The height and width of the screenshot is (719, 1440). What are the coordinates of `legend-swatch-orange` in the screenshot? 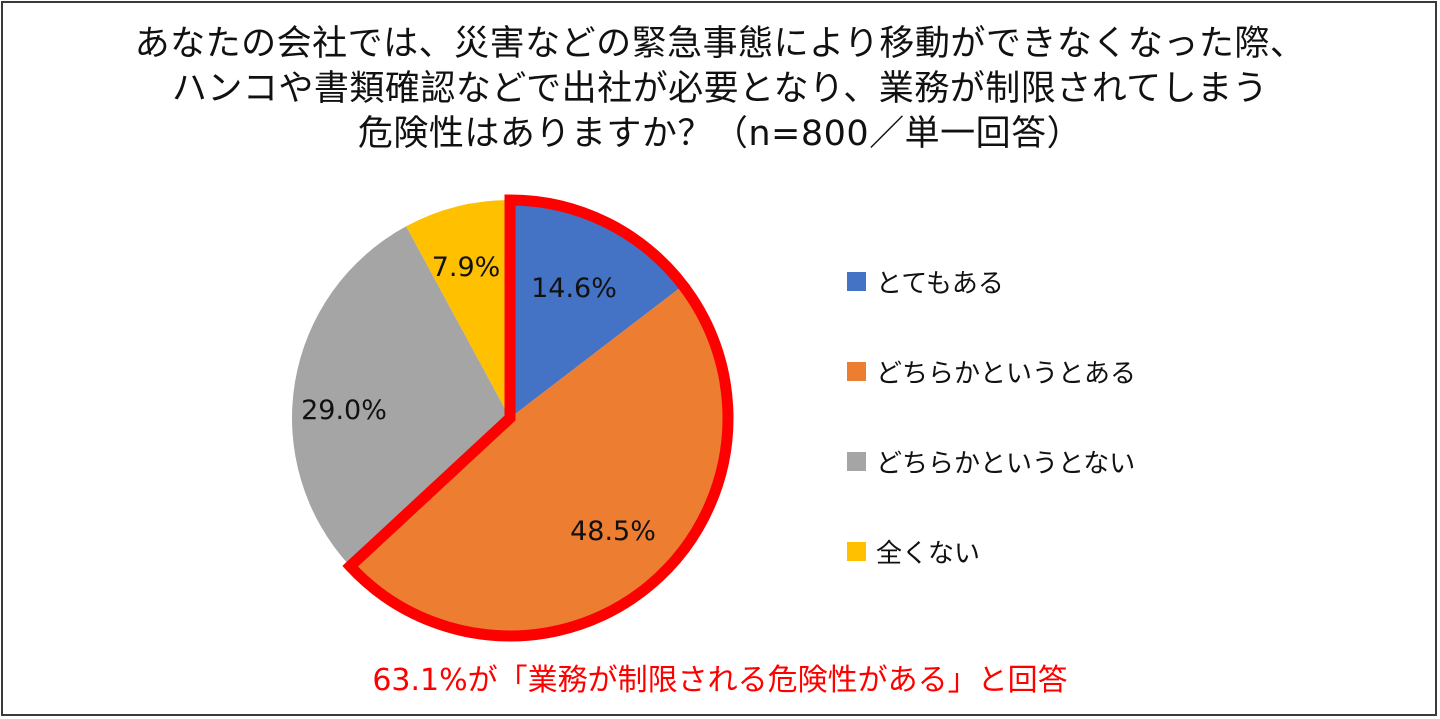 It's located at (856, 371).